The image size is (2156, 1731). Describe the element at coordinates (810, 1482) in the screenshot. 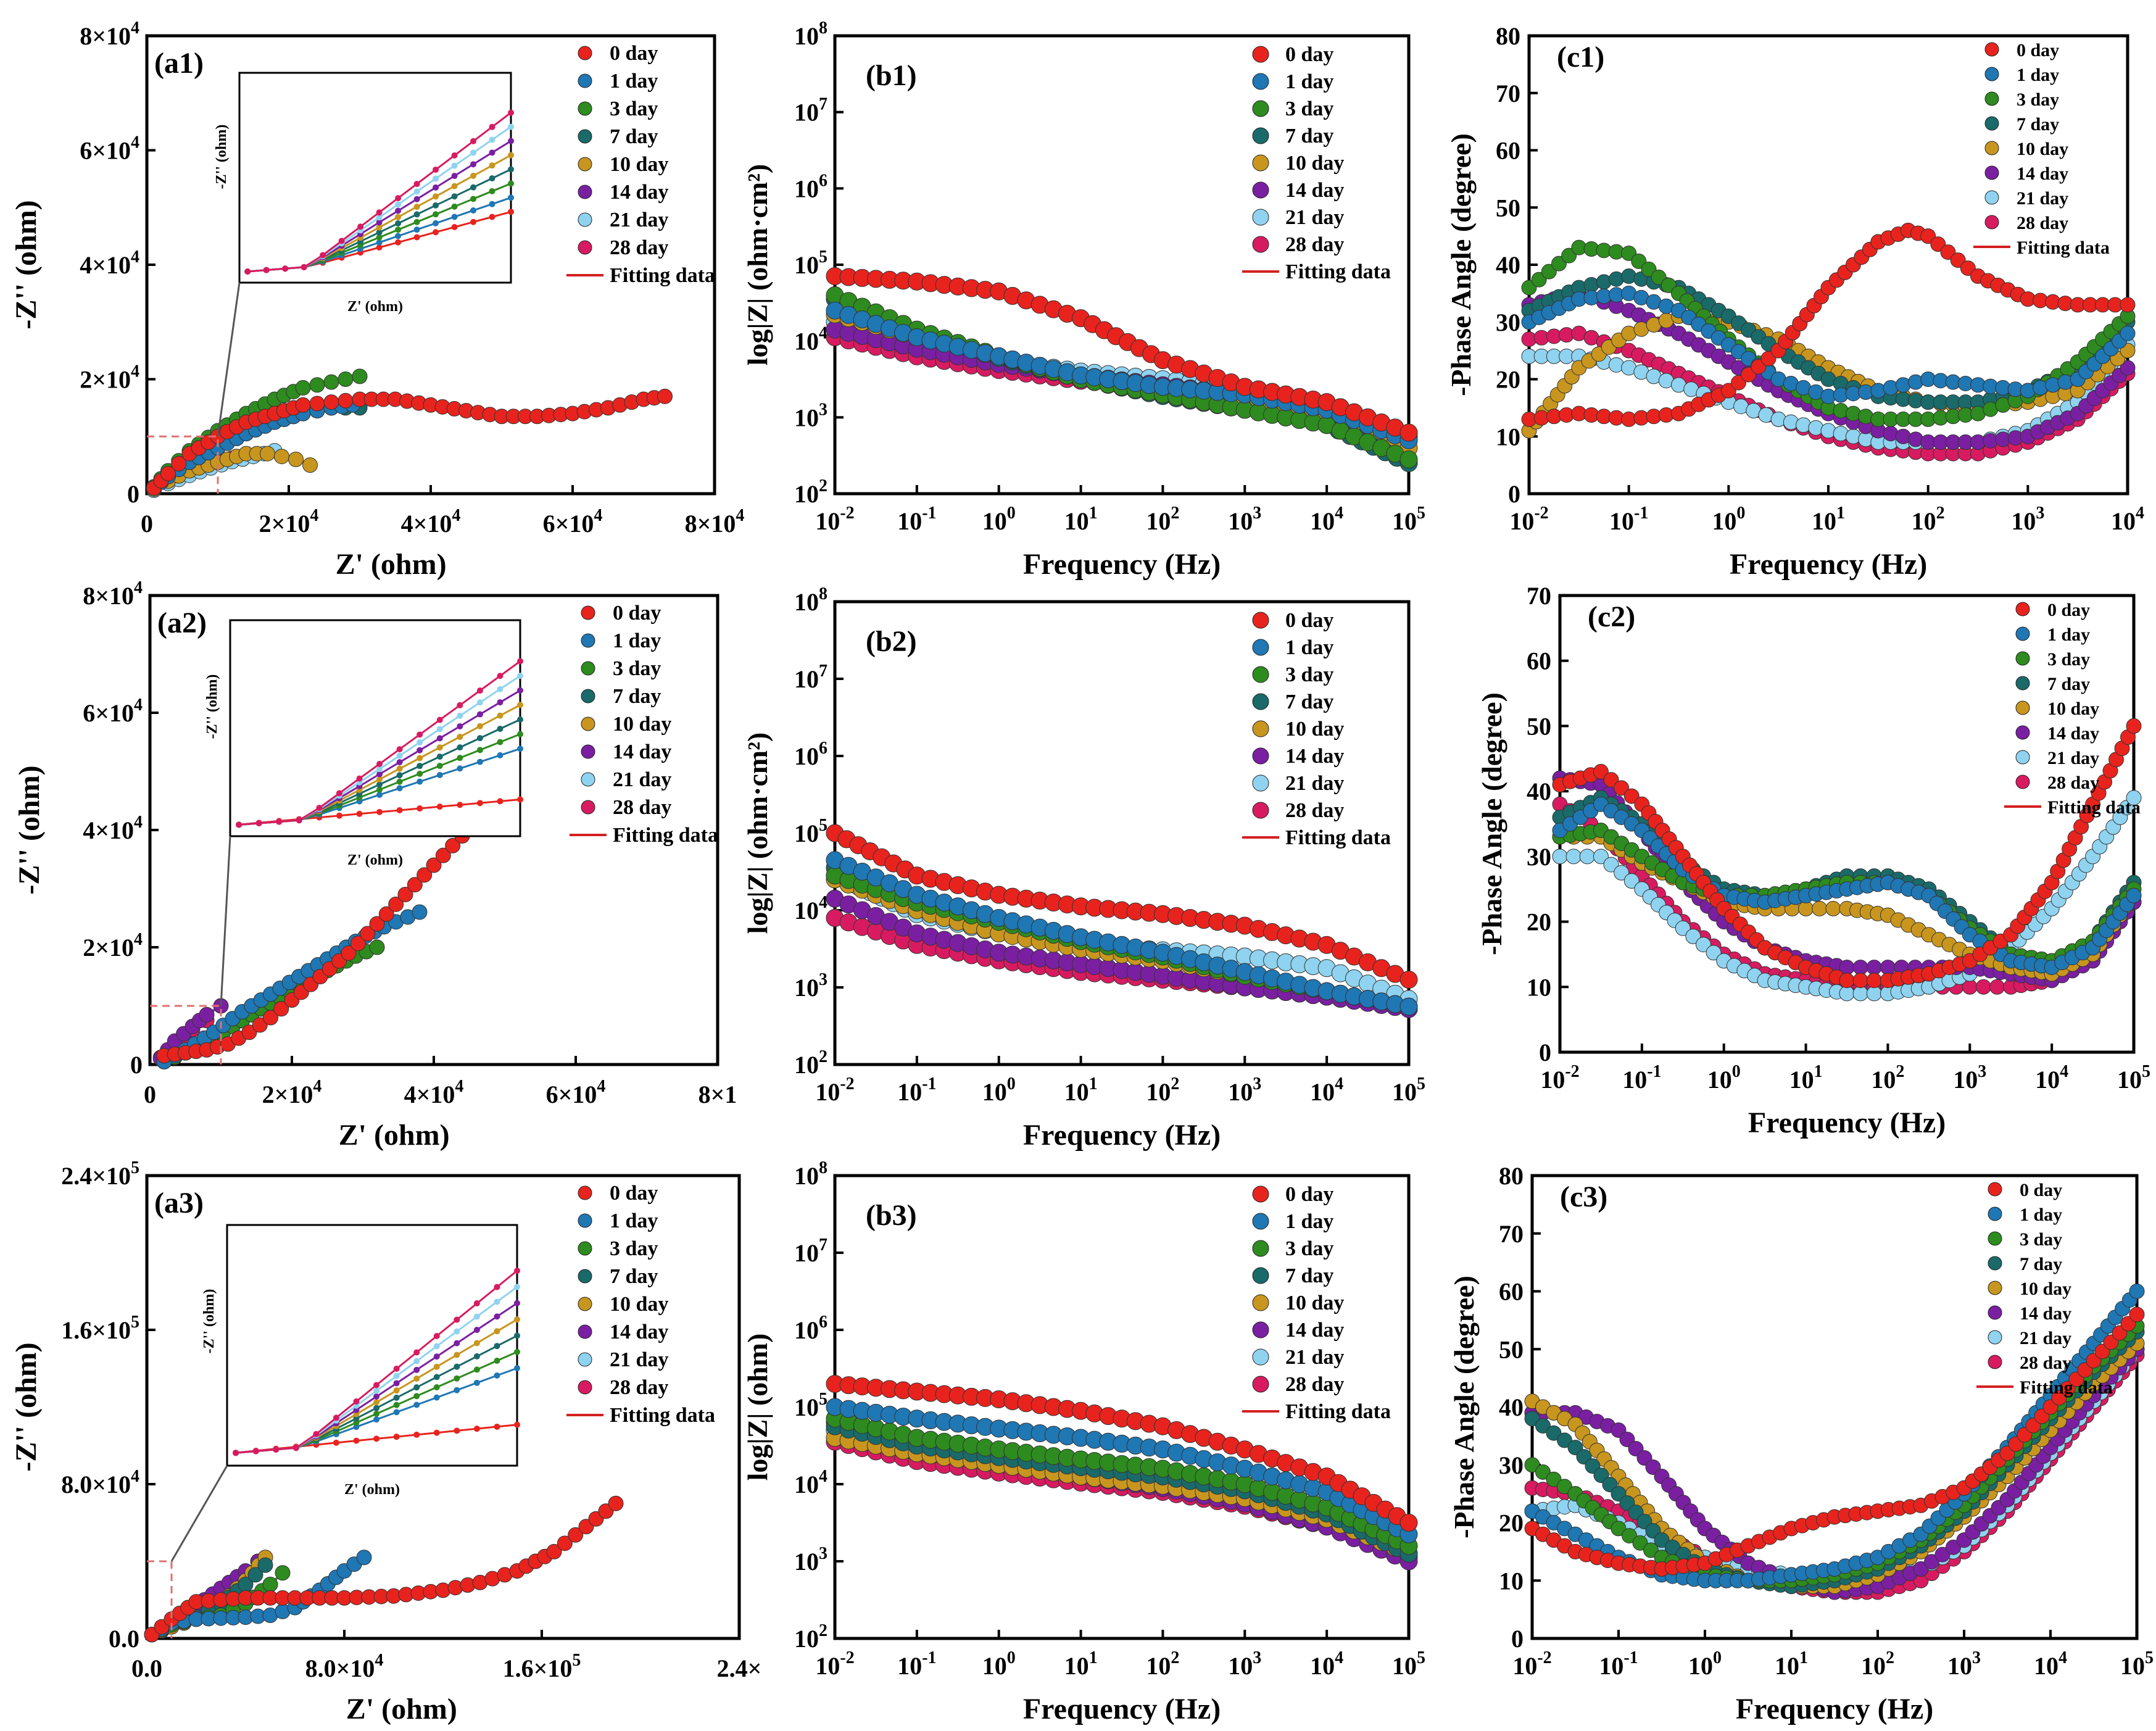

I see `y-tick-label: 10⁴` at that location.